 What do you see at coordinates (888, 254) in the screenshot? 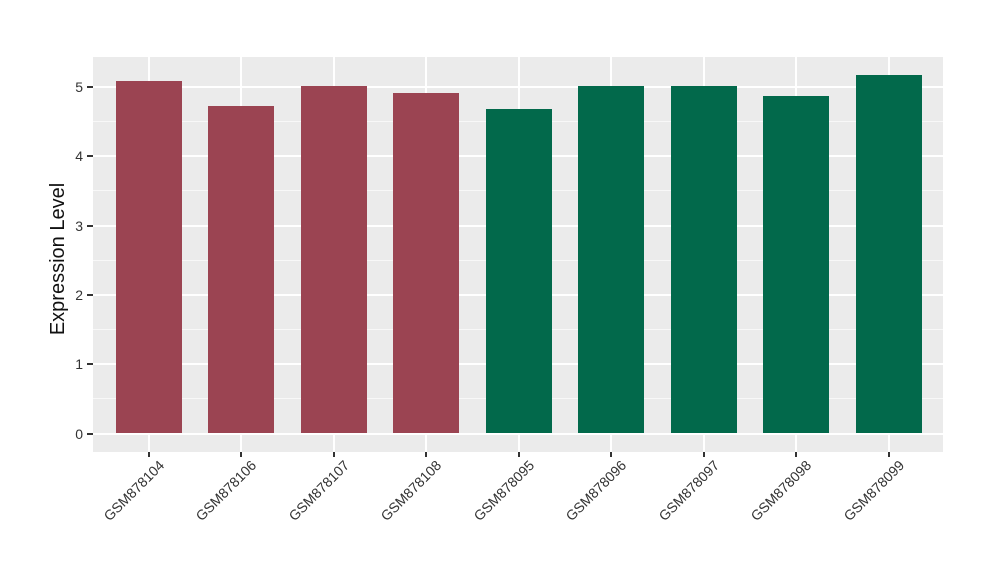
I see `bar-GSM878099` at bounding box center [888, 254].